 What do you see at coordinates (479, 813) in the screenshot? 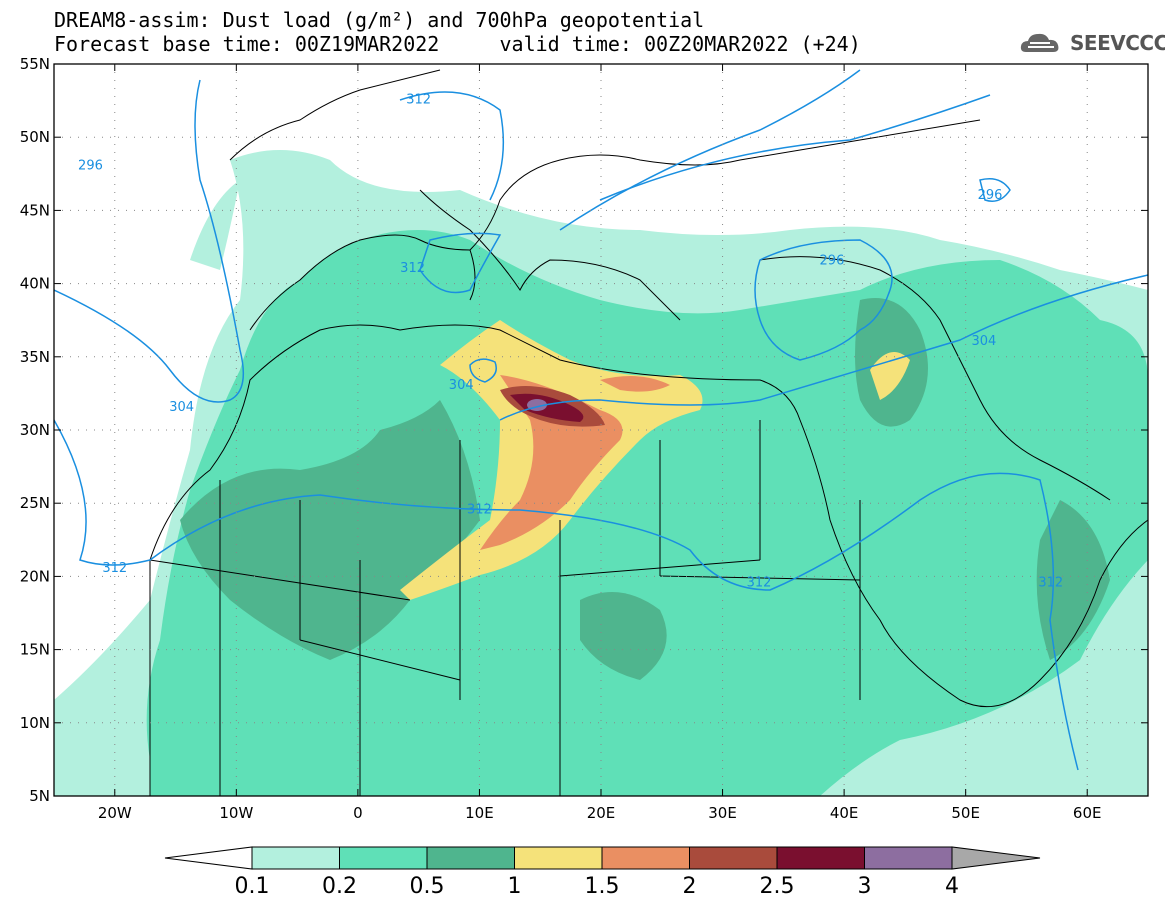
I see `tick-label-lon: 10E` at bounding box center [479, 813].